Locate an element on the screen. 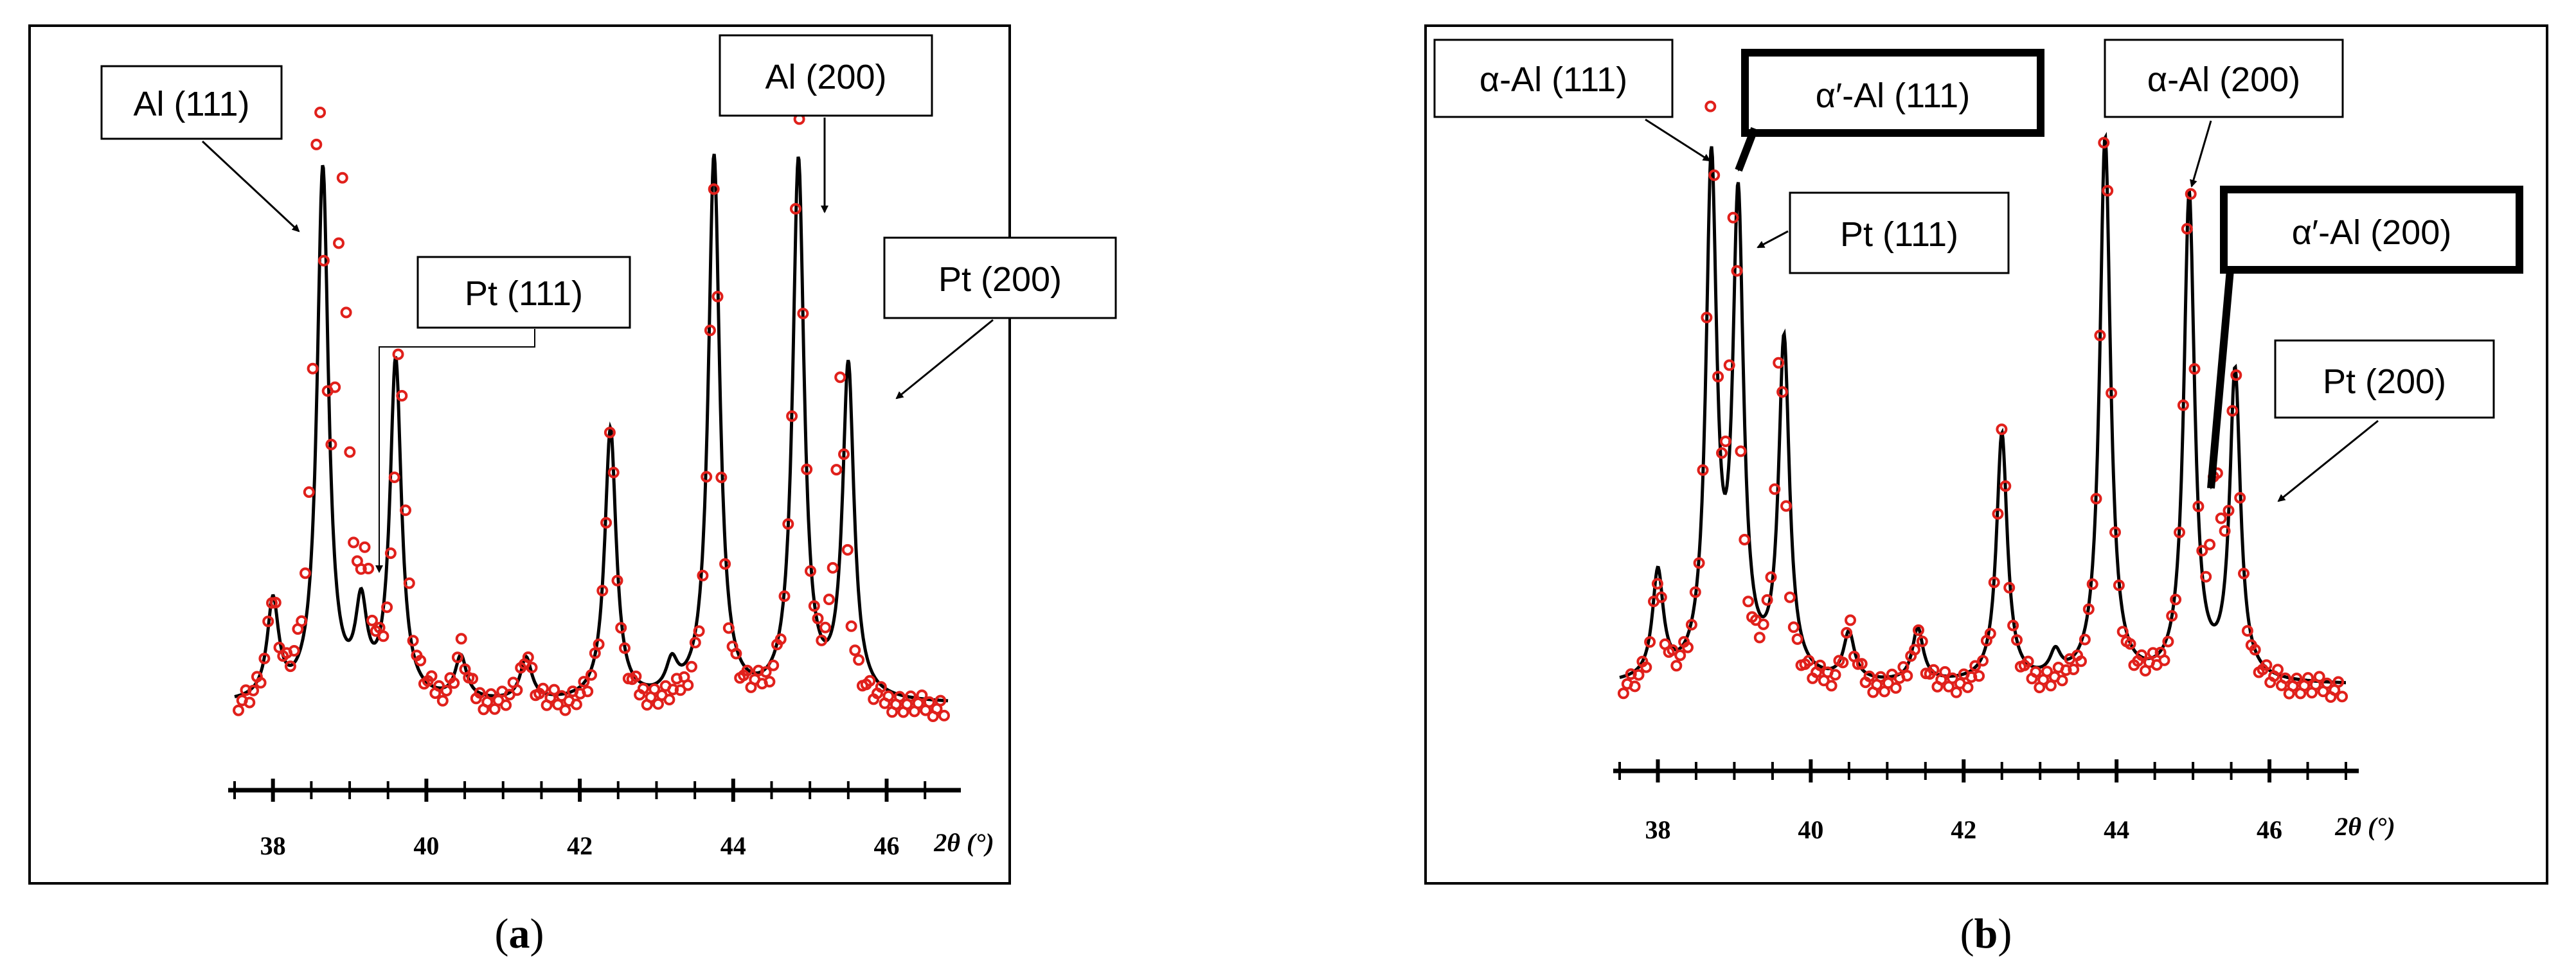 The height and width of the screenshot is (972, 2576). annotation-alpha-prime-al-200: α′-Al (200) is located at coordinates (2365, 338).